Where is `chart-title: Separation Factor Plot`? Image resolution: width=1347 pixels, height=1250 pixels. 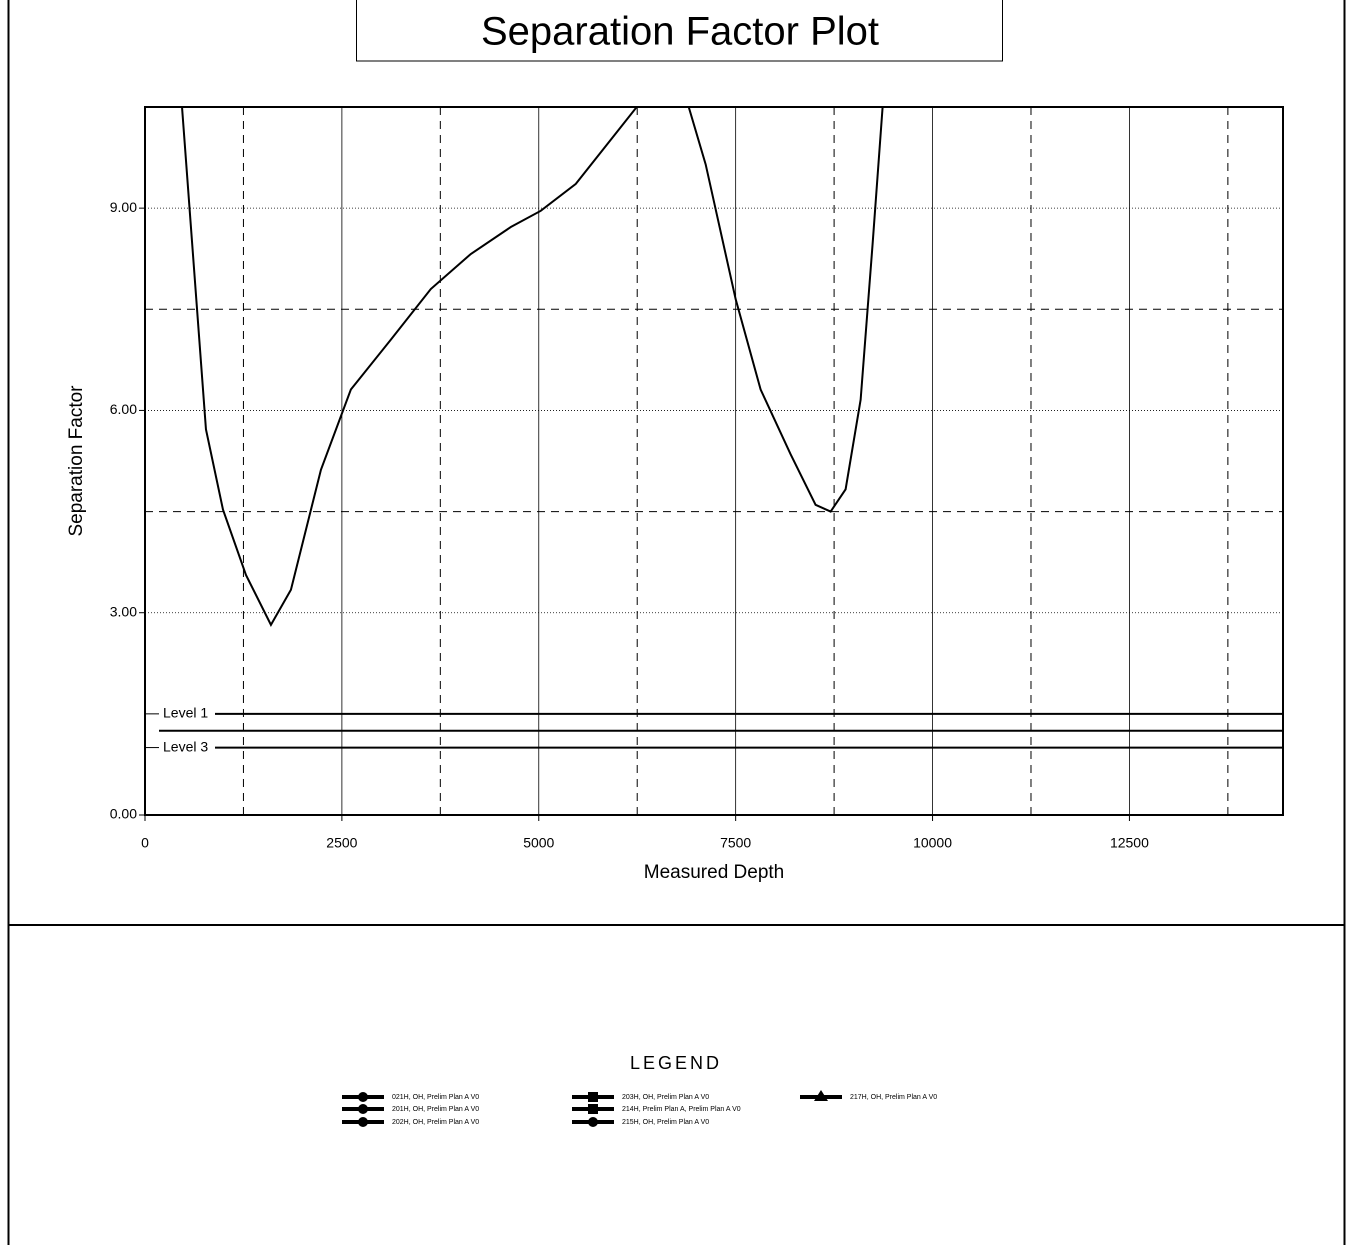
chart-title: Separation Factor Plot is located at coordinates (680, 32).